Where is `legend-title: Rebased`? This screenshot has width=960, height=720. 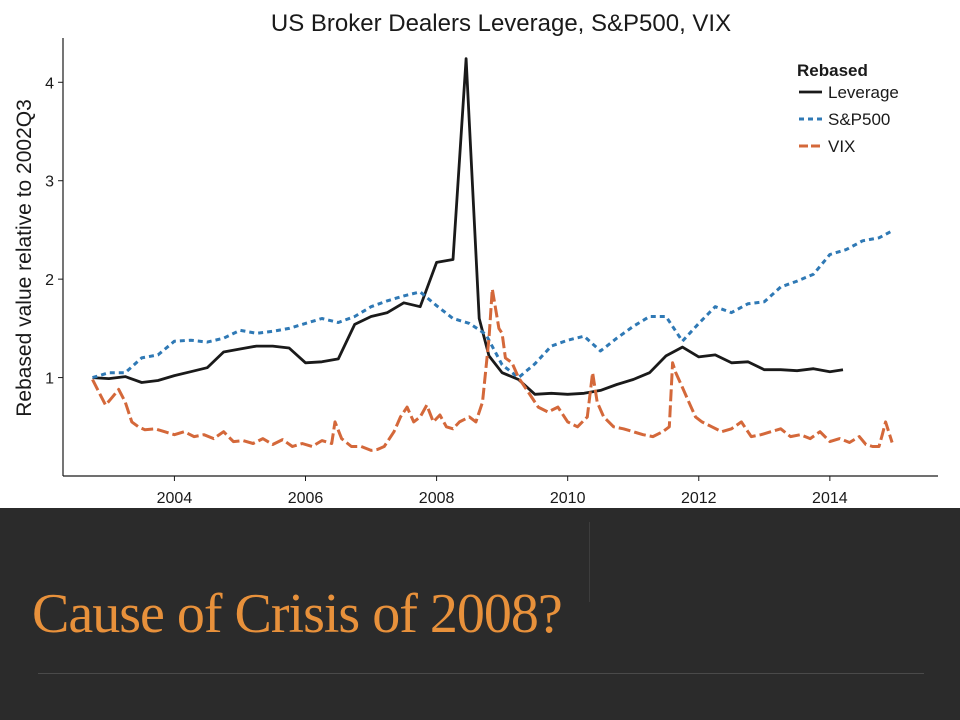 legend-title: Rebased is located at coordinates (832, 70).